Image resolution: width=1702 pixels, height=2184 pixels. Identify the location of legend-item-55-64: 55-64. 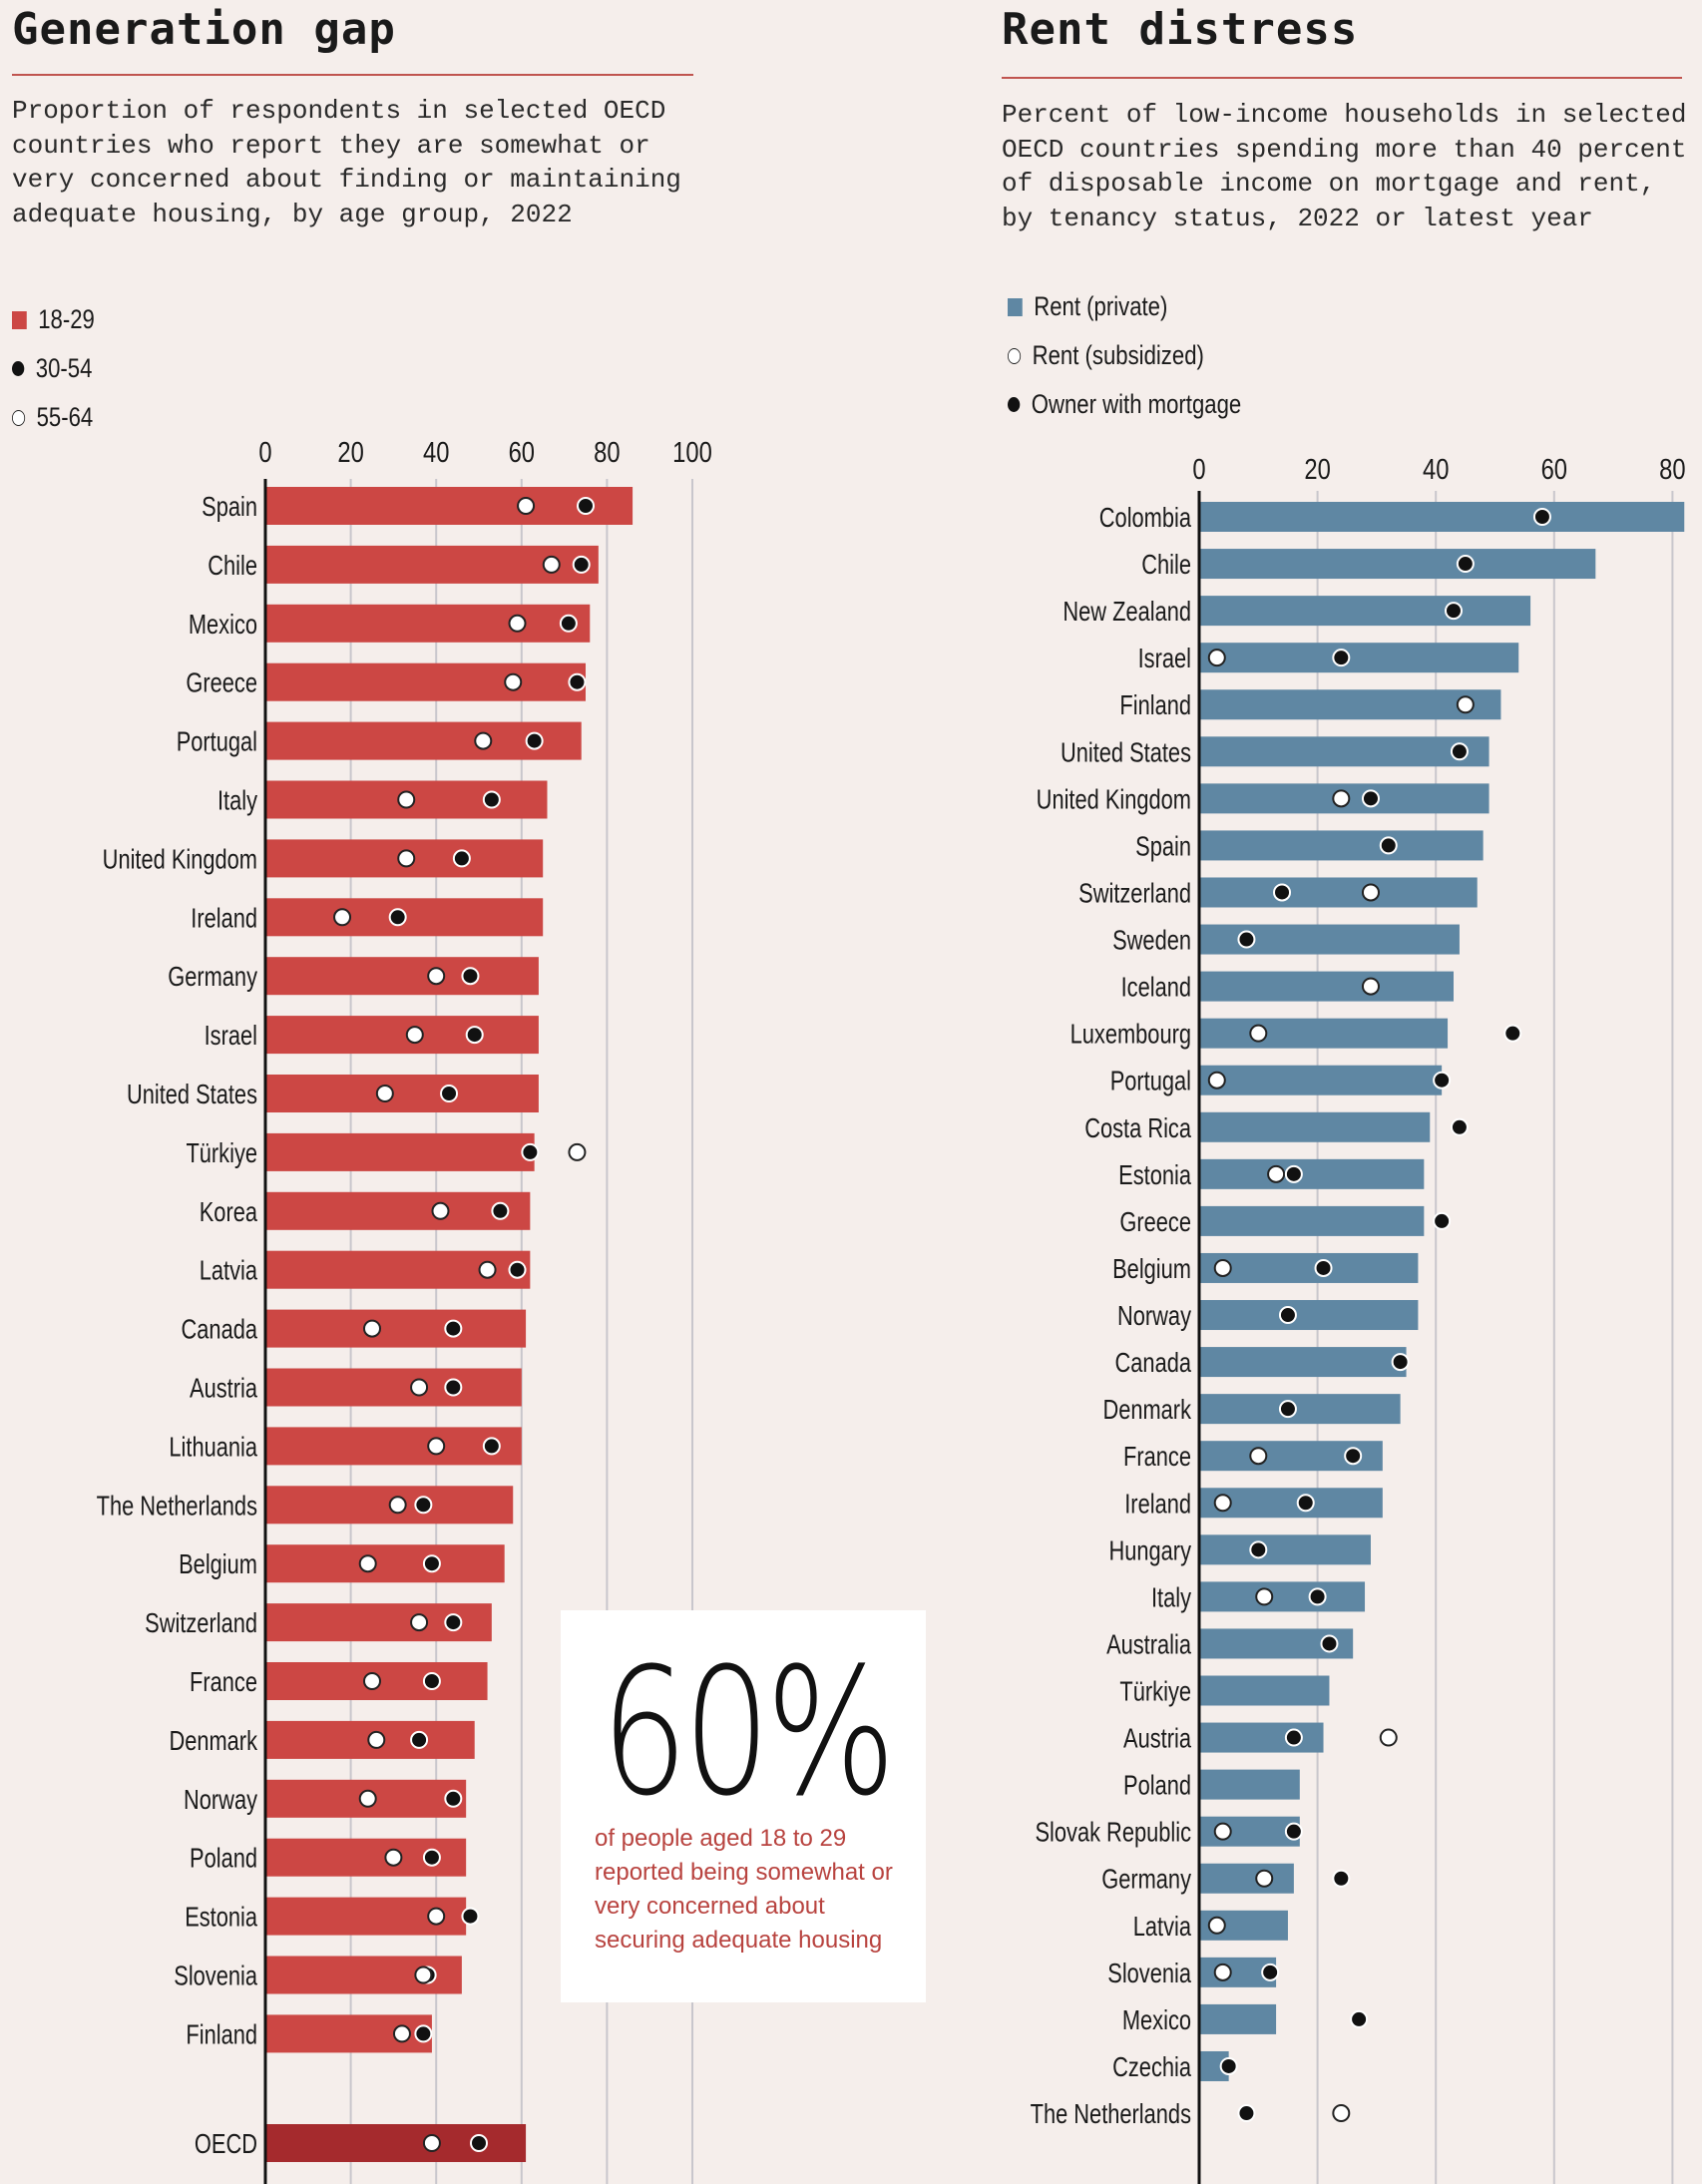
(53, 418).